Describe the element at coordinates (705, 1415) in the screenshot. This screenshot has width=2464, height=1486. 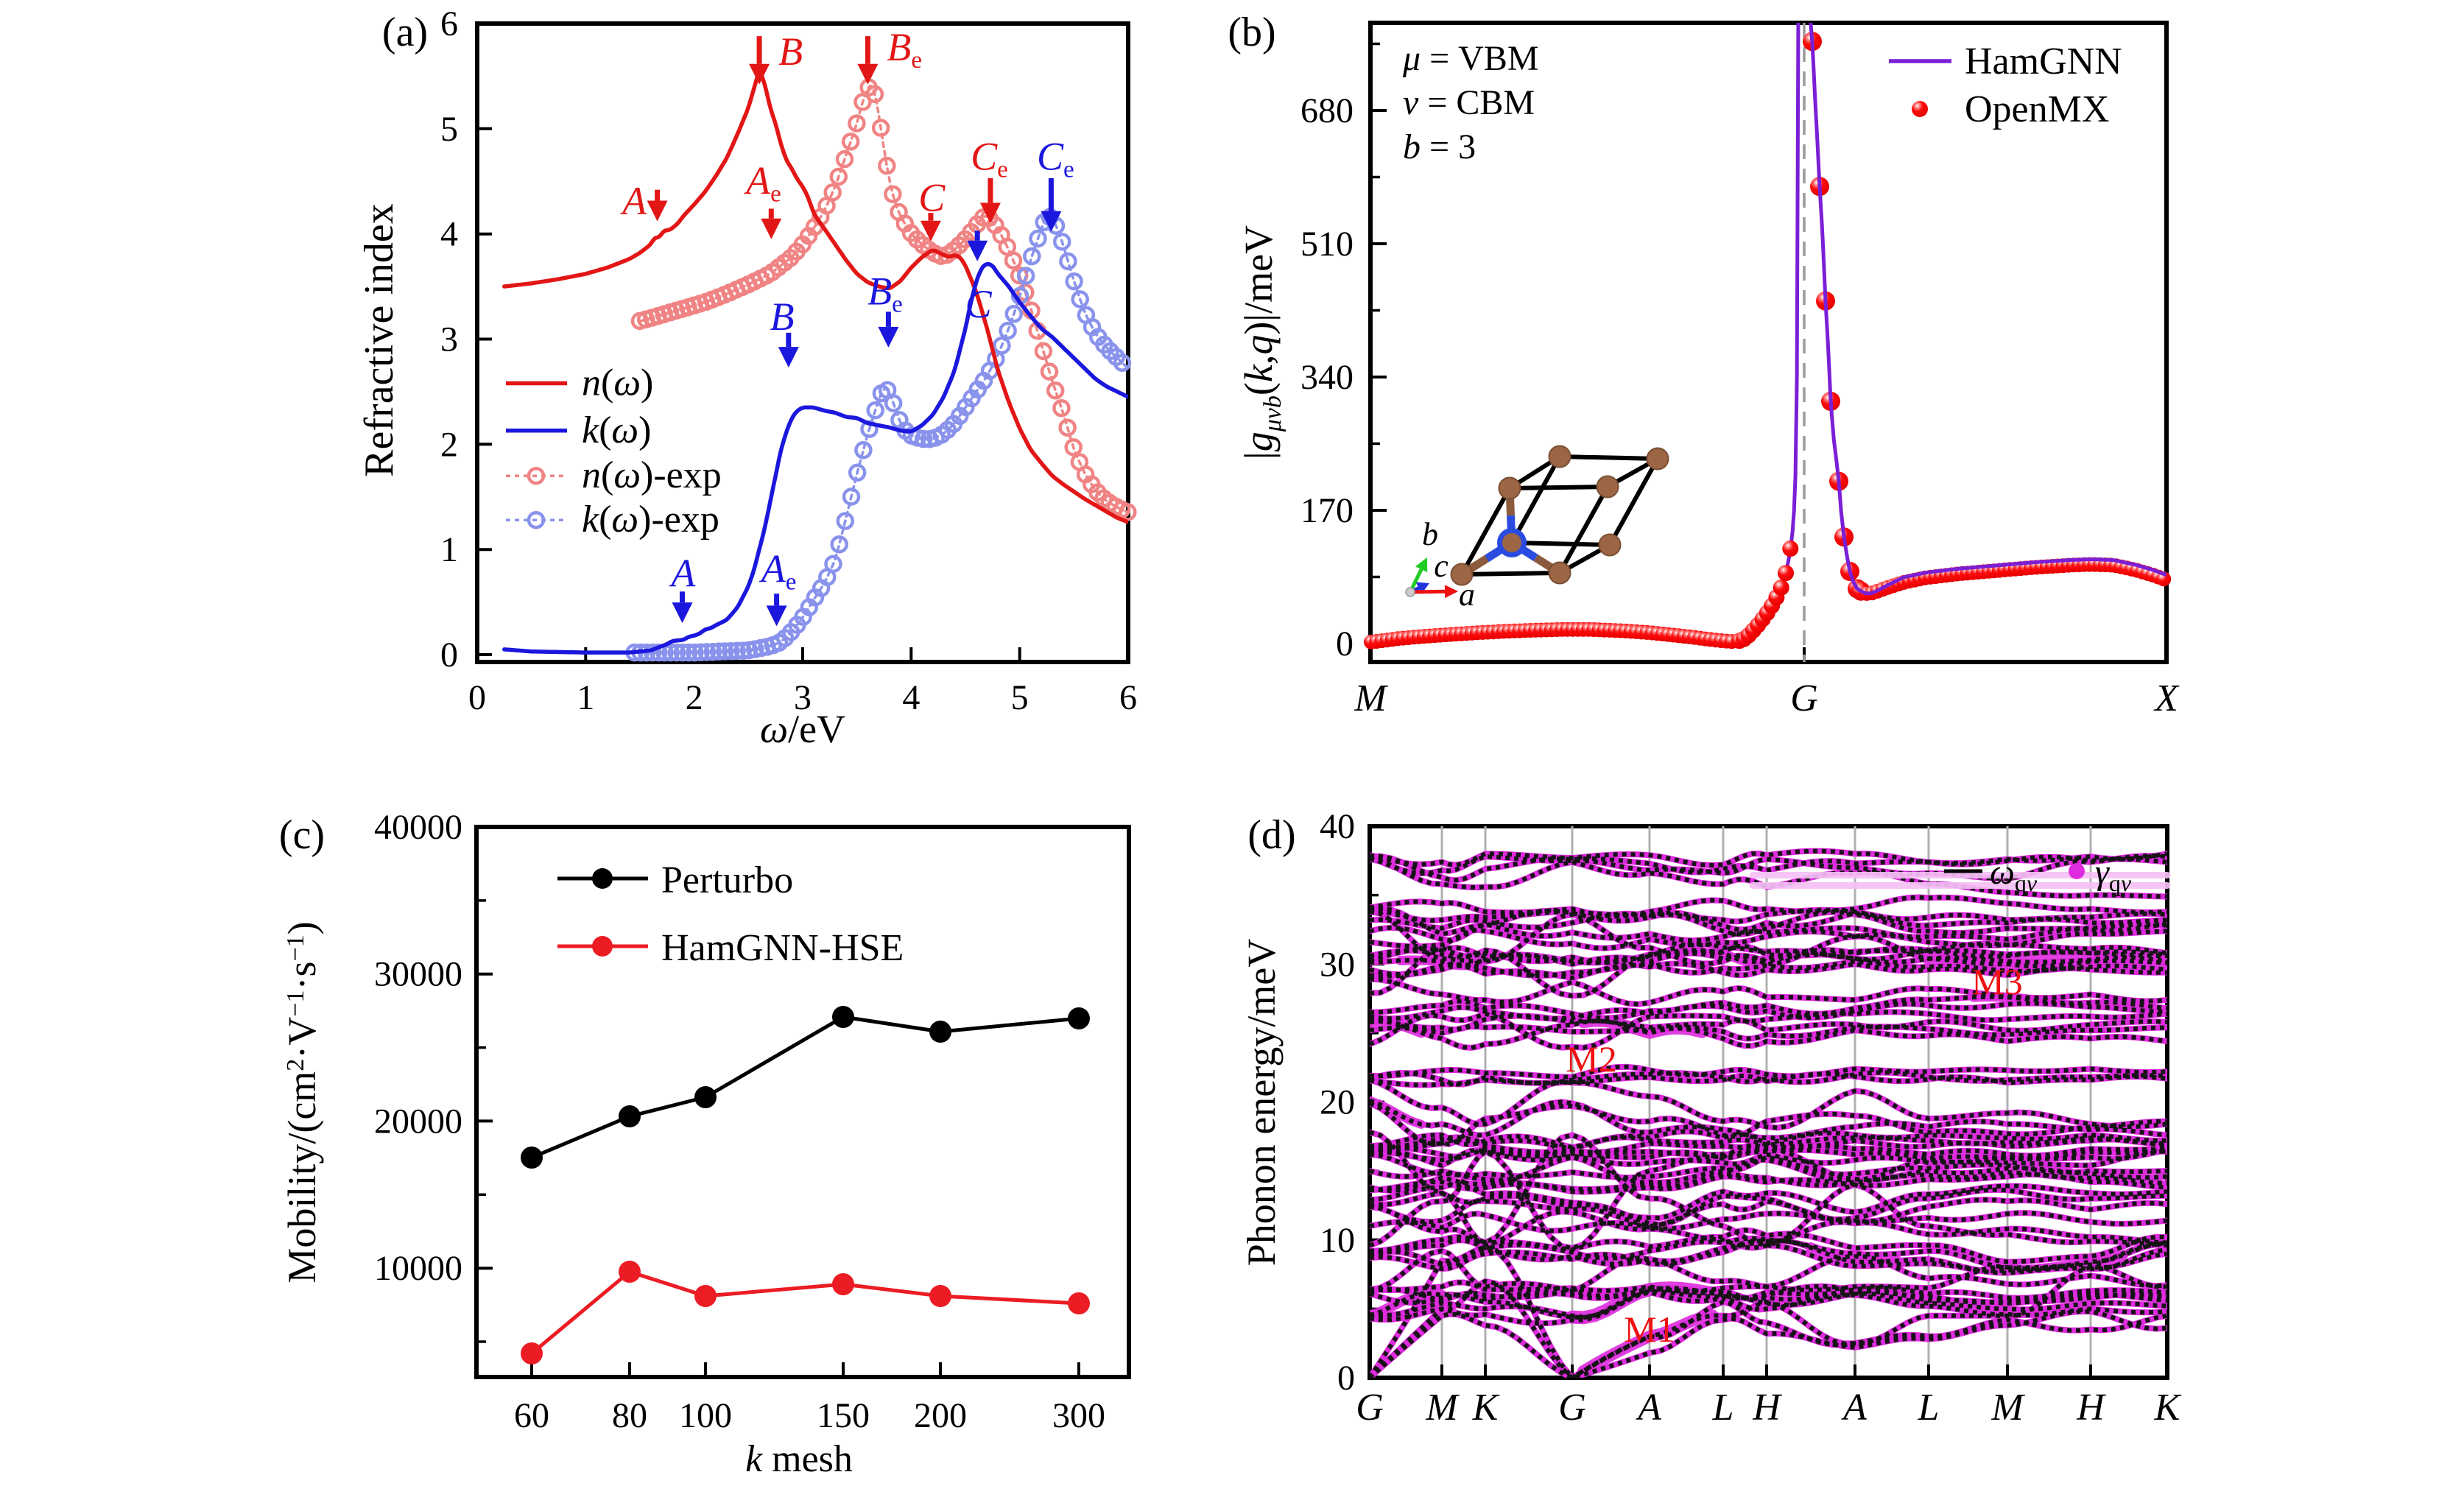
I see `svg-text: 100` at that location.